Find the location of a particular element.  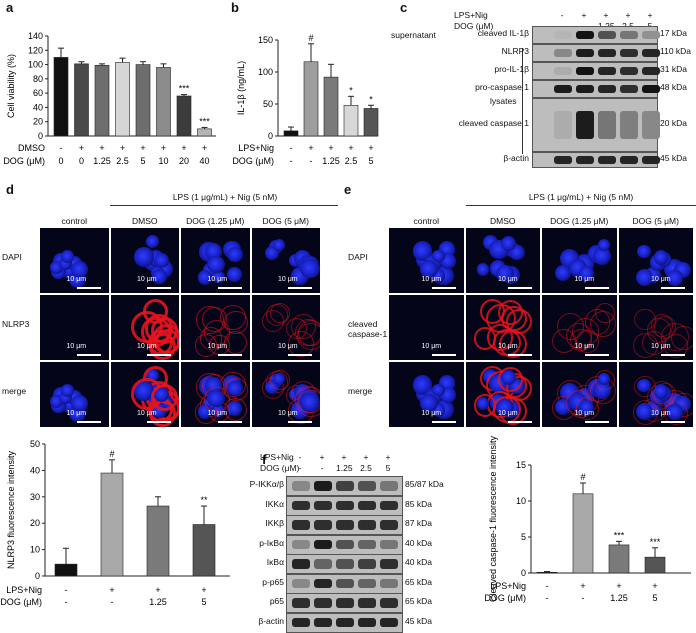

band-kda: 40 kDa is located at coordinates (418, 542).